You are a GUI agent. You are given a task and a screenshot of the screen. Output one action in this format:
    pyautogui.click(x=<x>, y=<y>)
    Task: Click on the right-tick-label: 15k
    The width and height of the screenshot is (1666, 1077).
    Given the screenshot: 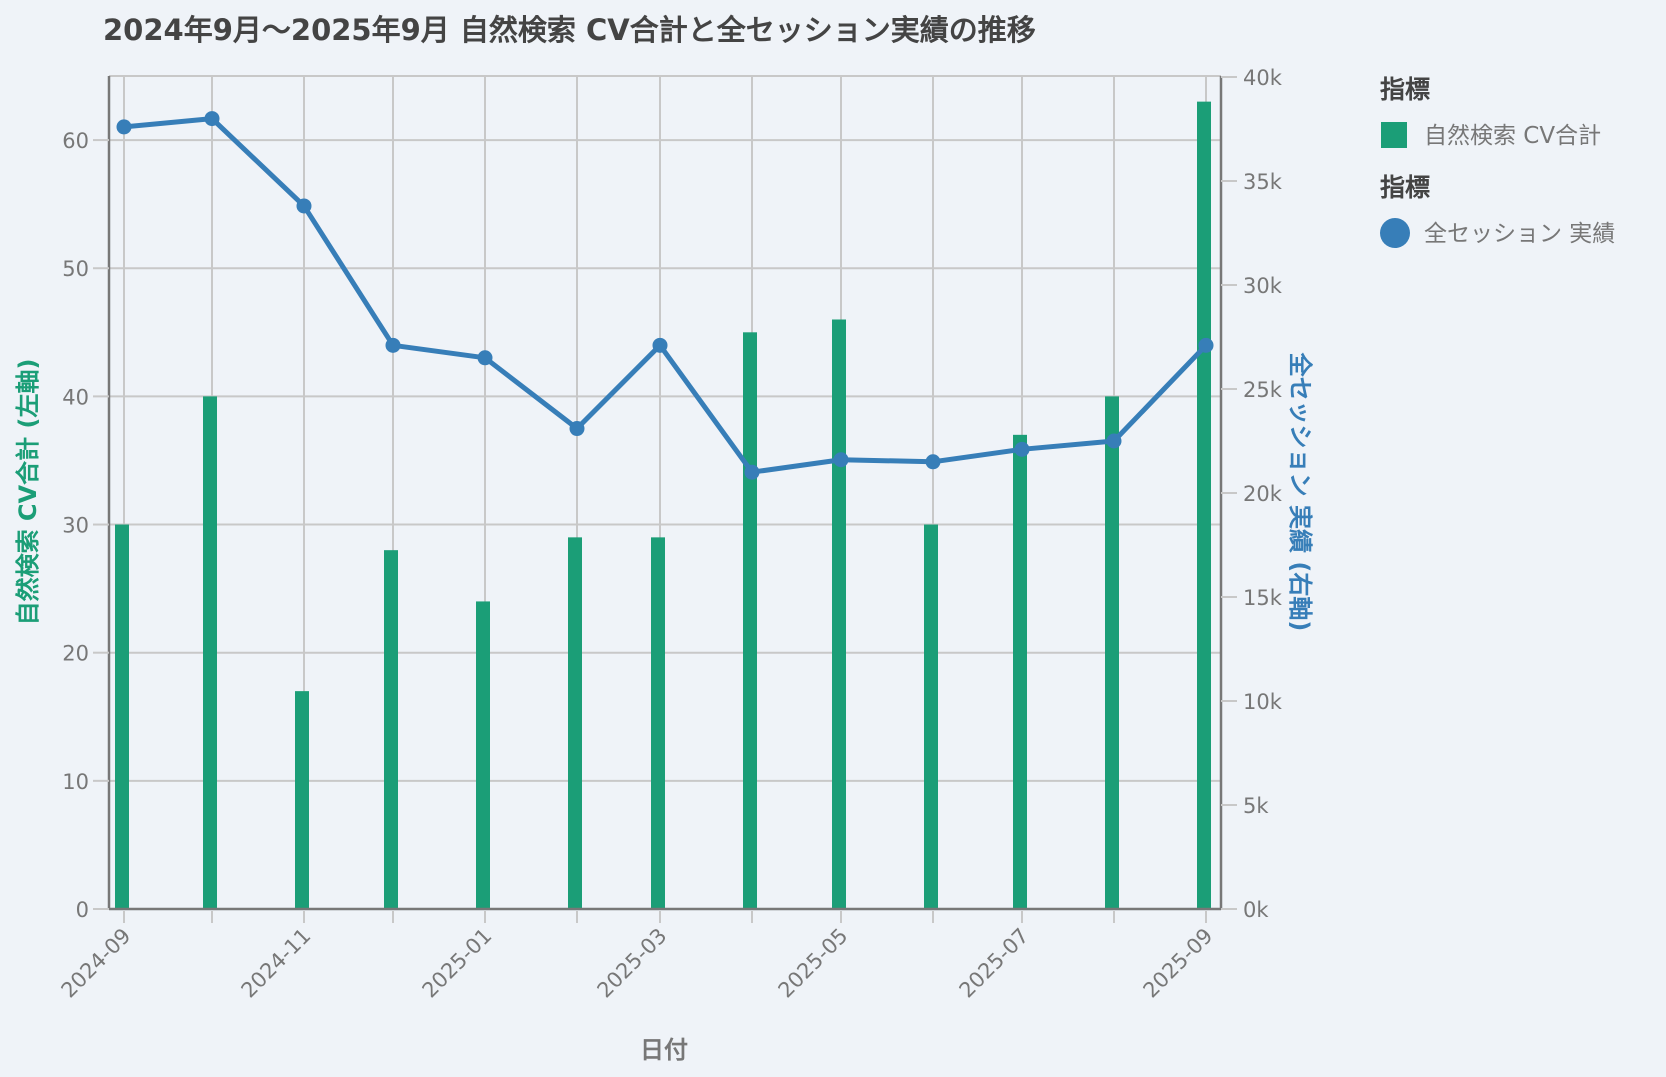 What is the action you would take?
    pyautogui.click(x=1263, y=598)
    